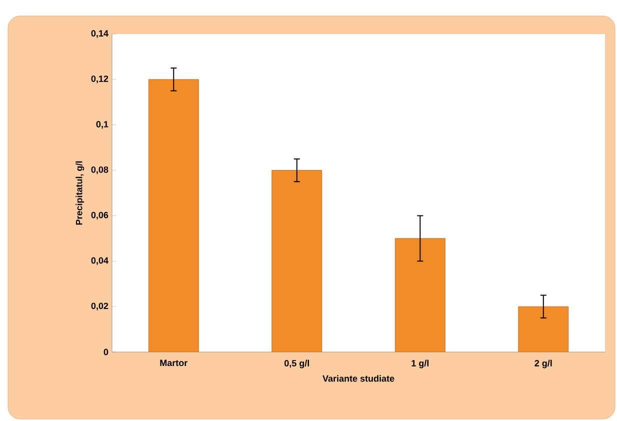 The image size is (617, 421). What do you see at coordinates (99, 80) in the screenshot?
I see `y-tick-label: 0,12` at bounding box center [99, 80].